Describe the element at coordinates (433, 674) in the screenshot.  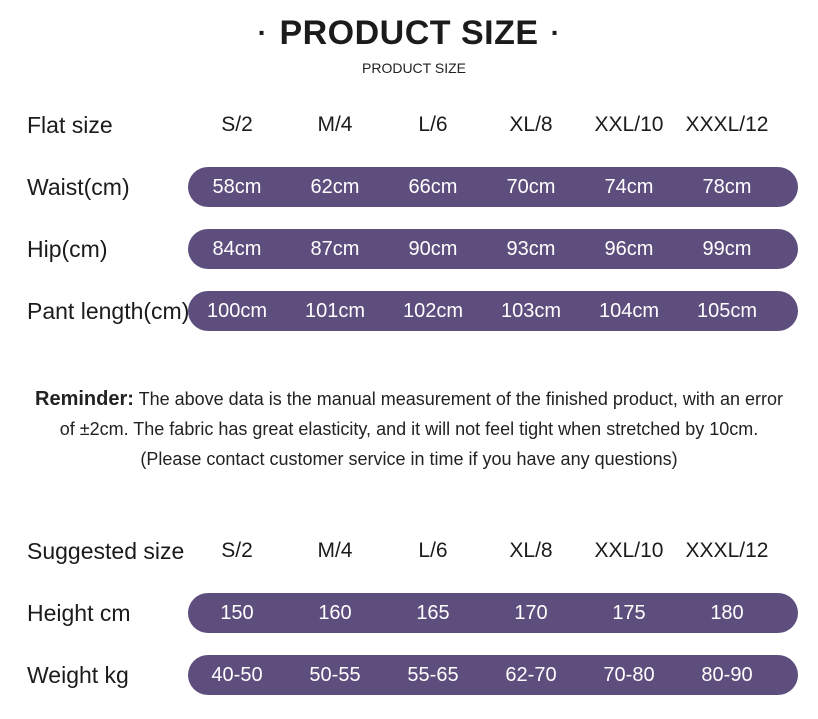
I see `weight-value: 55-65` at that location.